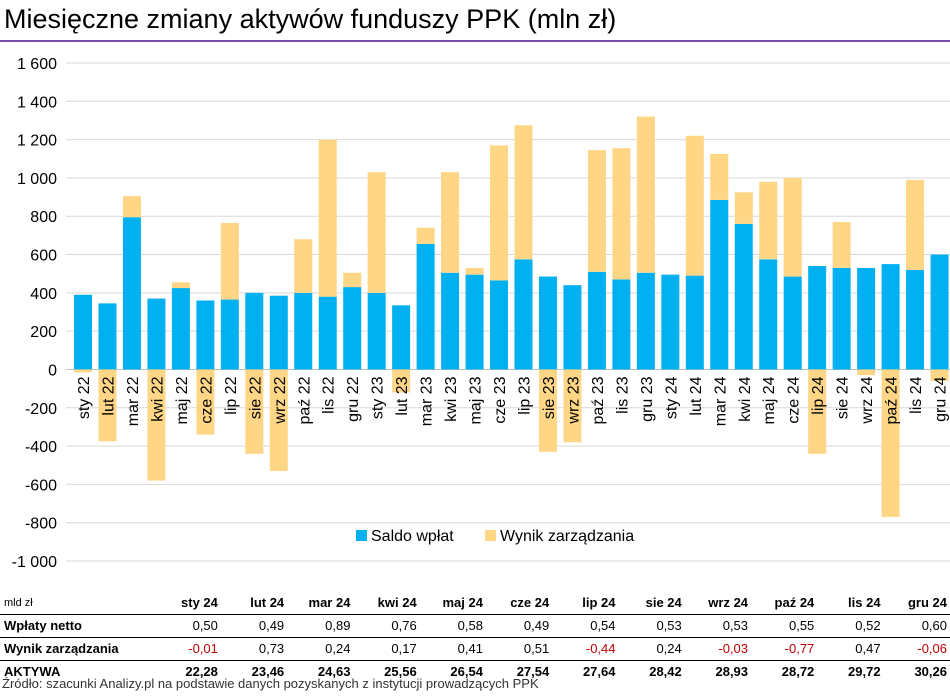 The image size is (950, 698). What do you see at coordinates (490, 535) in the screenshot?
I see `legend-swatch-wynik` at bounding box center [490, 535].